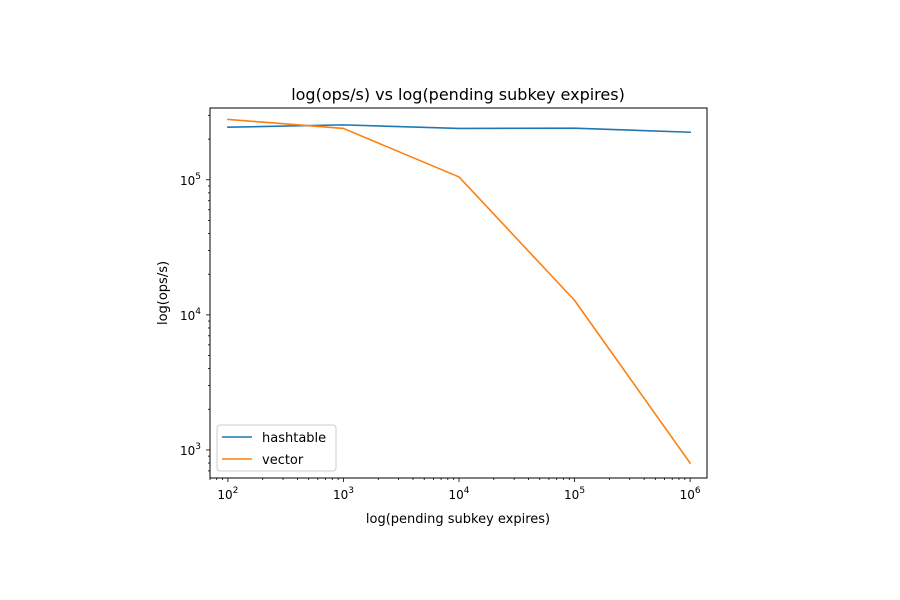 This screenshot has height=600, width=900. Describe the element at coordinates (190, 450) in the screenshot. I see `y-tick-label: 10³` at that location.